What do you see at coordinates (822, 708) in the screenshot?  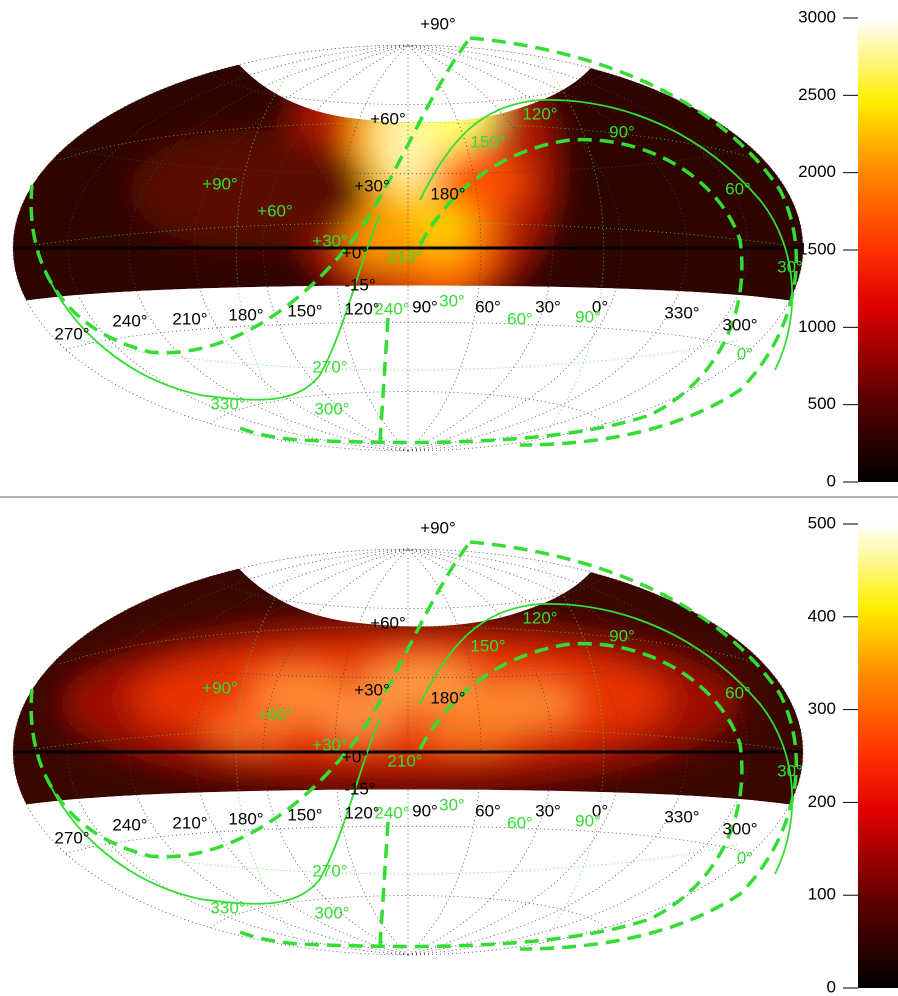 I see `colorbar-tick-label: 300` at bounding box center [822, 708].